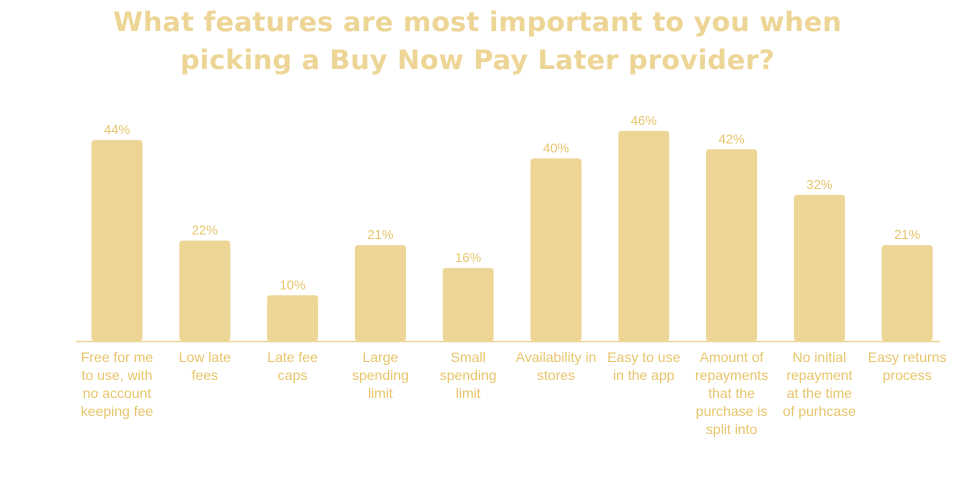  I want to click on category-label-line: Easy to use, so click(644, 357).